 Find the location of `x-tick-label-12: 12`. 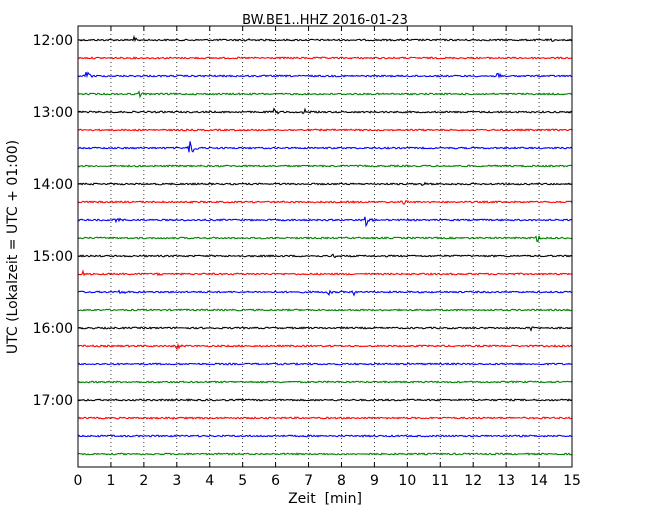

x-tick-label-12: 12 is located at coordinates (473, 481).